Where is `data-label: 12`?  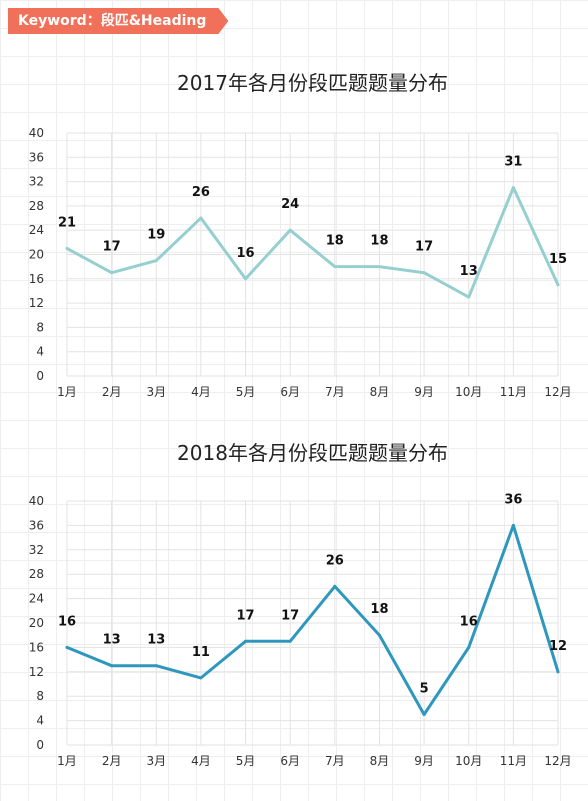
data-label: 12 is located at coordinates (558, 646).